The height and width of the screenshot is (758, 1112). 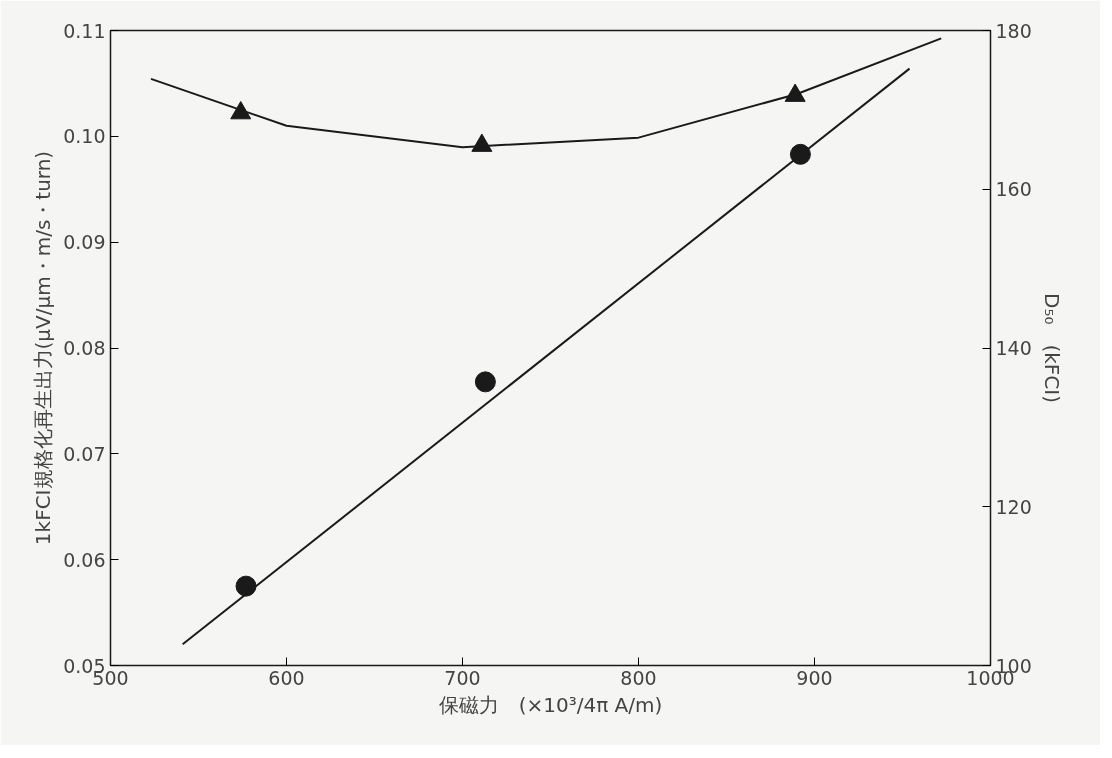 What do you see at coordinates (84, 348) in the screenshot?
I see `y-tick-label: 0.08` at bounding box center [84, 348].